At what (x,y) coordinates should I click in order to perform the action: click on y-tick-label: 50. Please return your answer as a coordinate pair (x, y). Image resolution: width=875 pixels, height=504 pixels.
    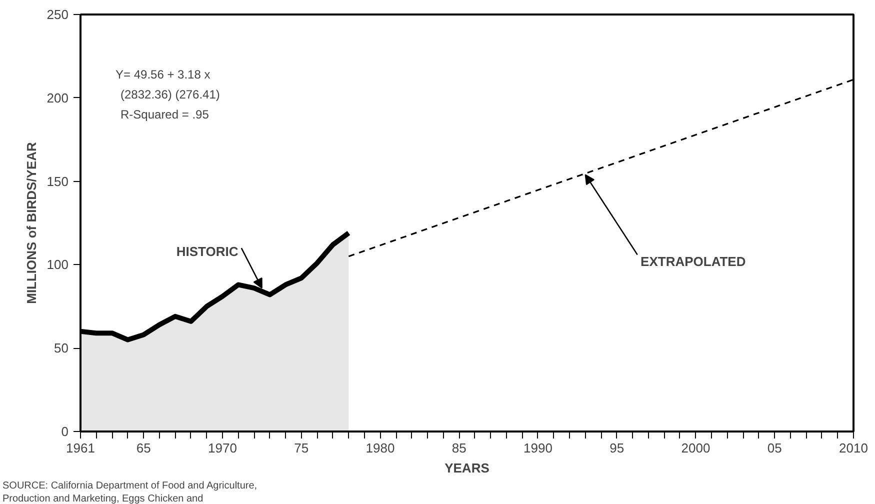
    Looking at the image, I should click on (61, 348).